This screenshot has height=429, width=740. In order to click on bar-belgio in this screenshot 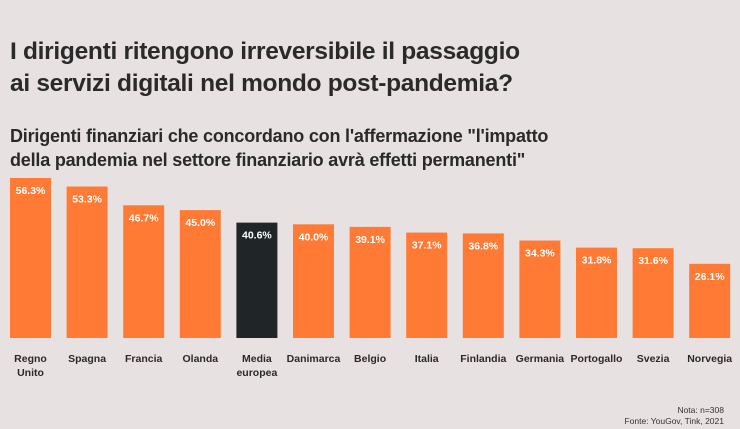, I will do `click(370, 282)`.